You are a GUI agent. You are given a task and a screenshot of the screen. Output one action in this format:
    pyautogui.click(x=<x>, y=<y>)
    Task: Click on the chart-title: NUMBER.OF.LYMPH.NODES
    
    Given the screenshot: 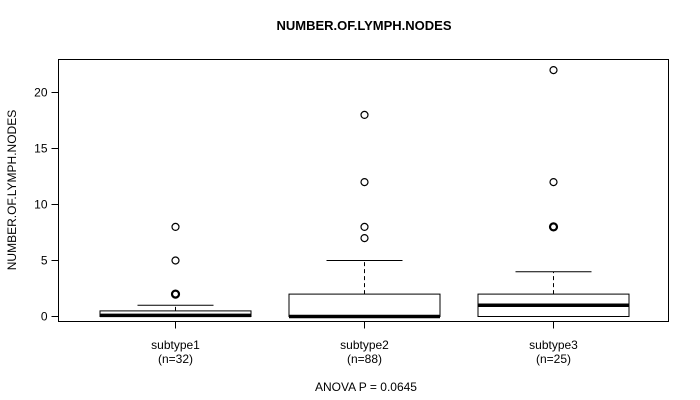 What is the action you would take?
    pyautogui.click(x=363, y=25)
    